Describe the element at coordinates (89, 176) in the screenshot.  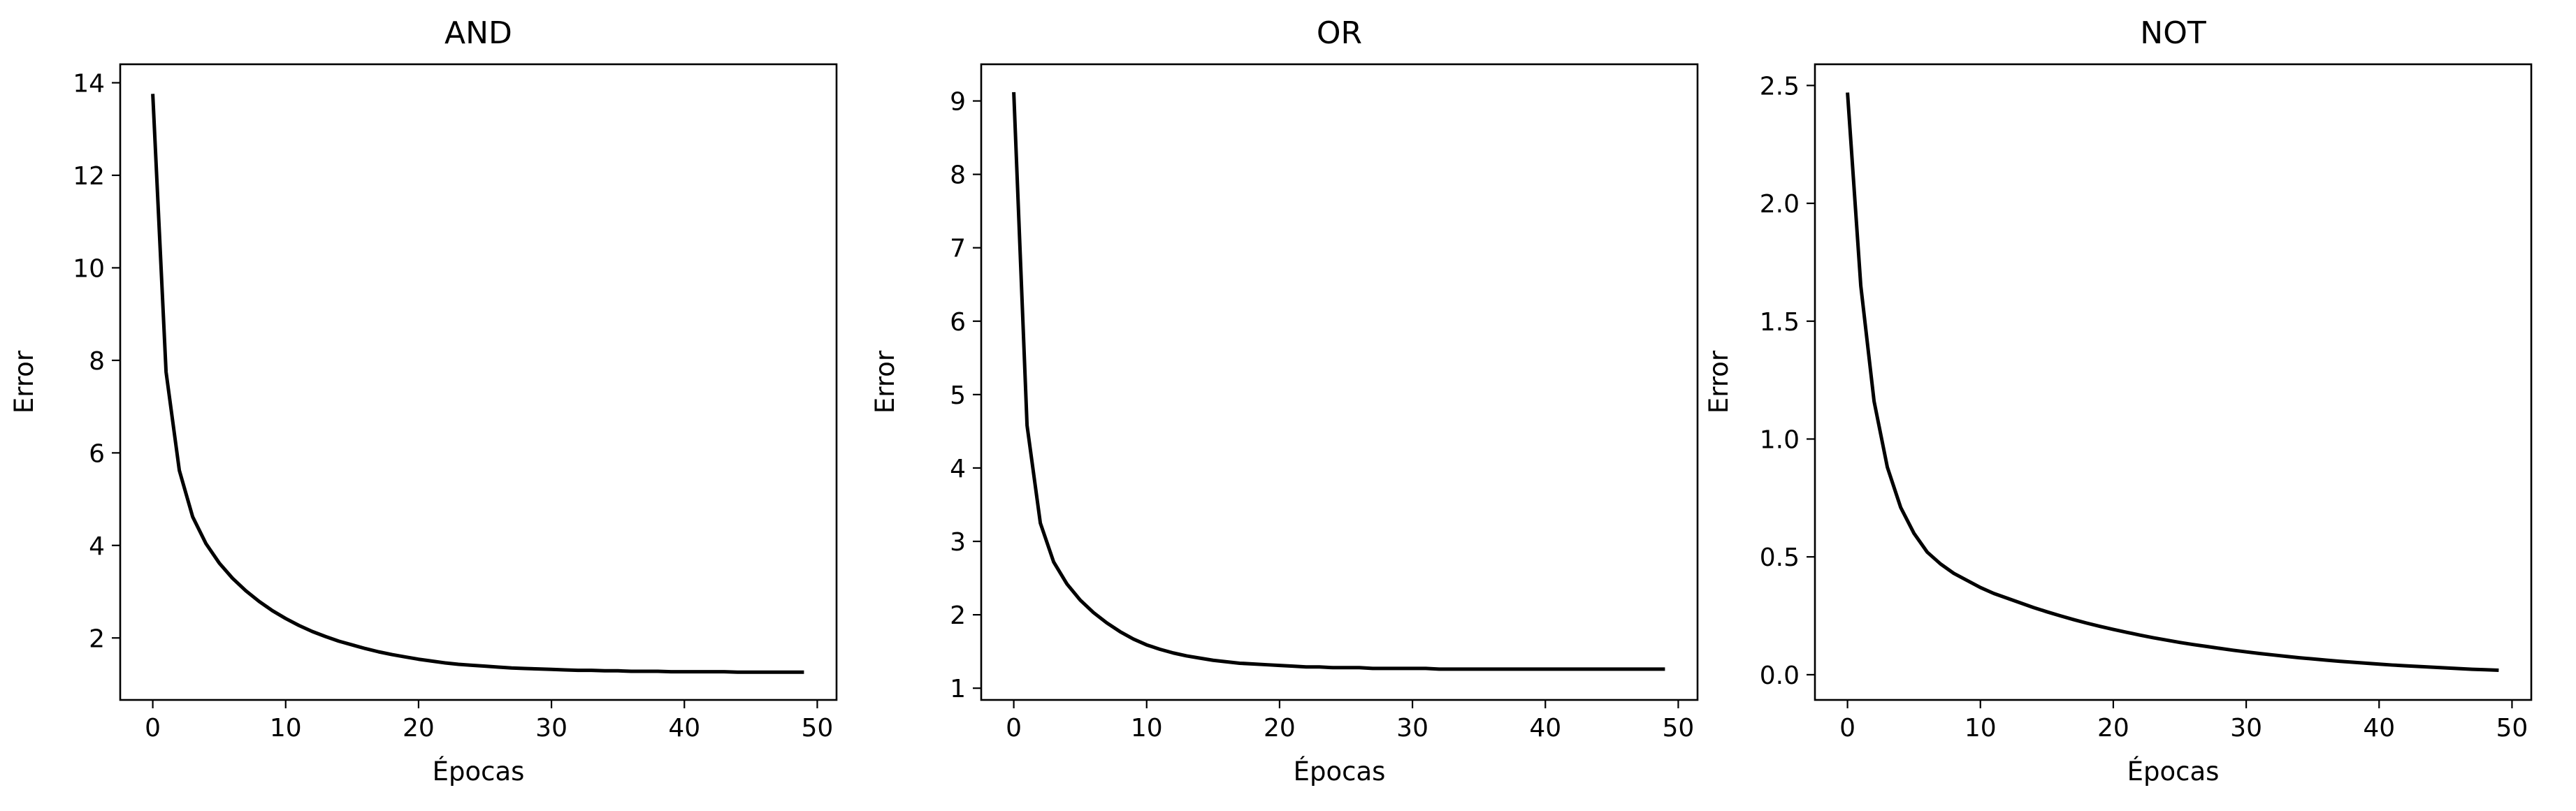
I see `y-tick-label: 12` at that location.